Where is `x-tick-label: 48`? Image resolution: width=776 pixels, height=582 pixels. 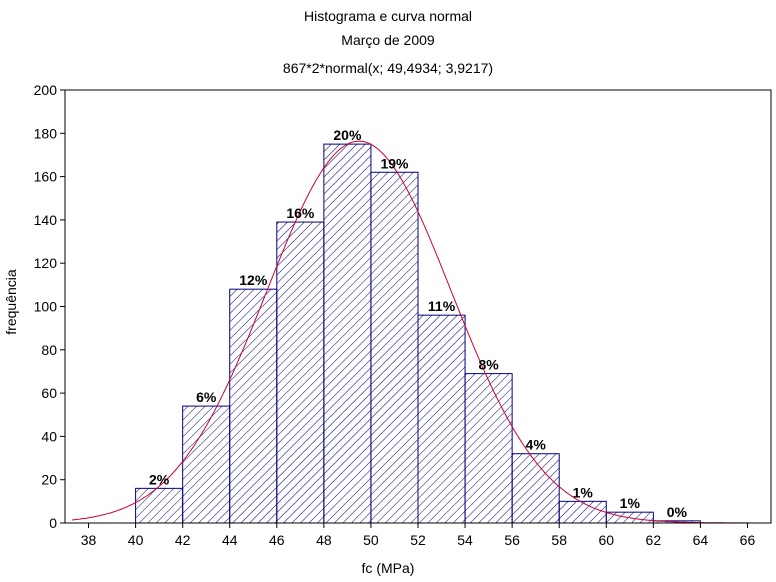
x-tick-label: 48 is located at coordinates (324, 540).